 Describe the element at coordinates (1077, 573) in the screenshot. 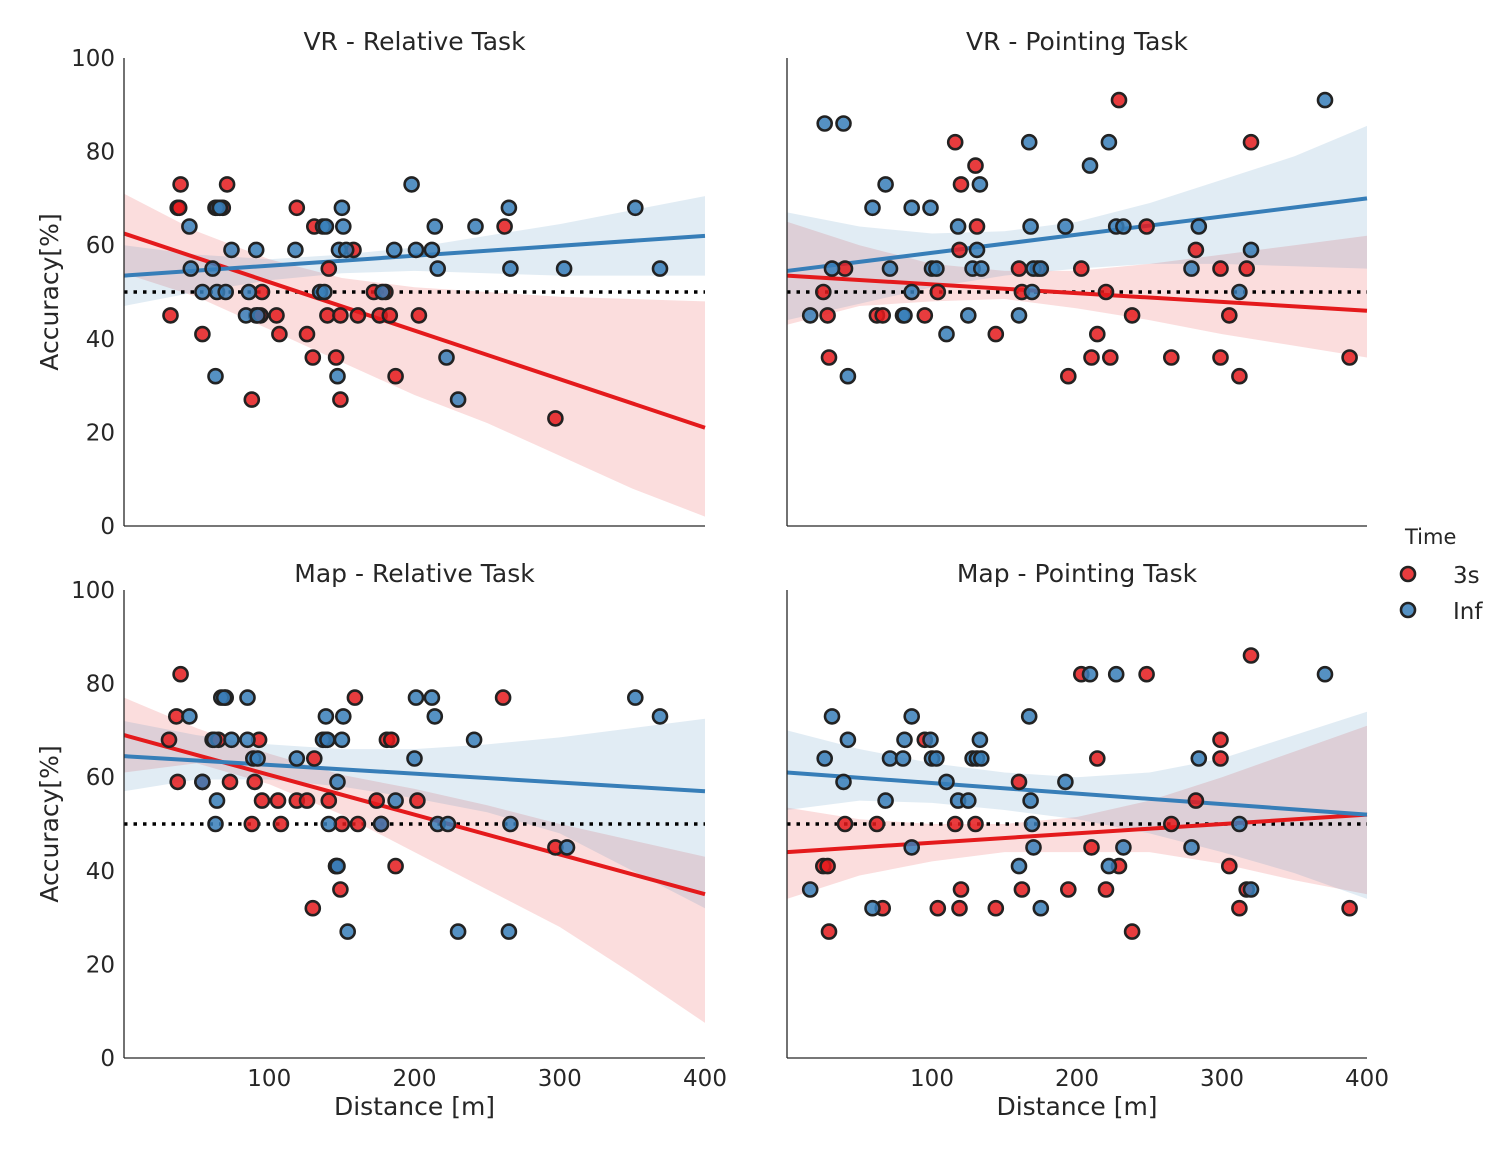

I see `panel-title: Map - Pointing Task` at that location.